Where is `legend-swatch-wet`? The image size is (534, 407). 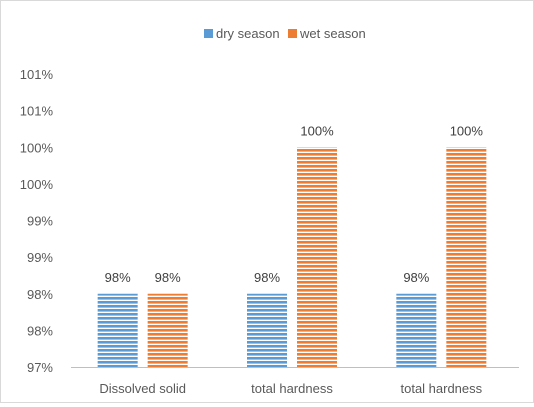 legend-swatch-wet is located at coordinates (292, 33).